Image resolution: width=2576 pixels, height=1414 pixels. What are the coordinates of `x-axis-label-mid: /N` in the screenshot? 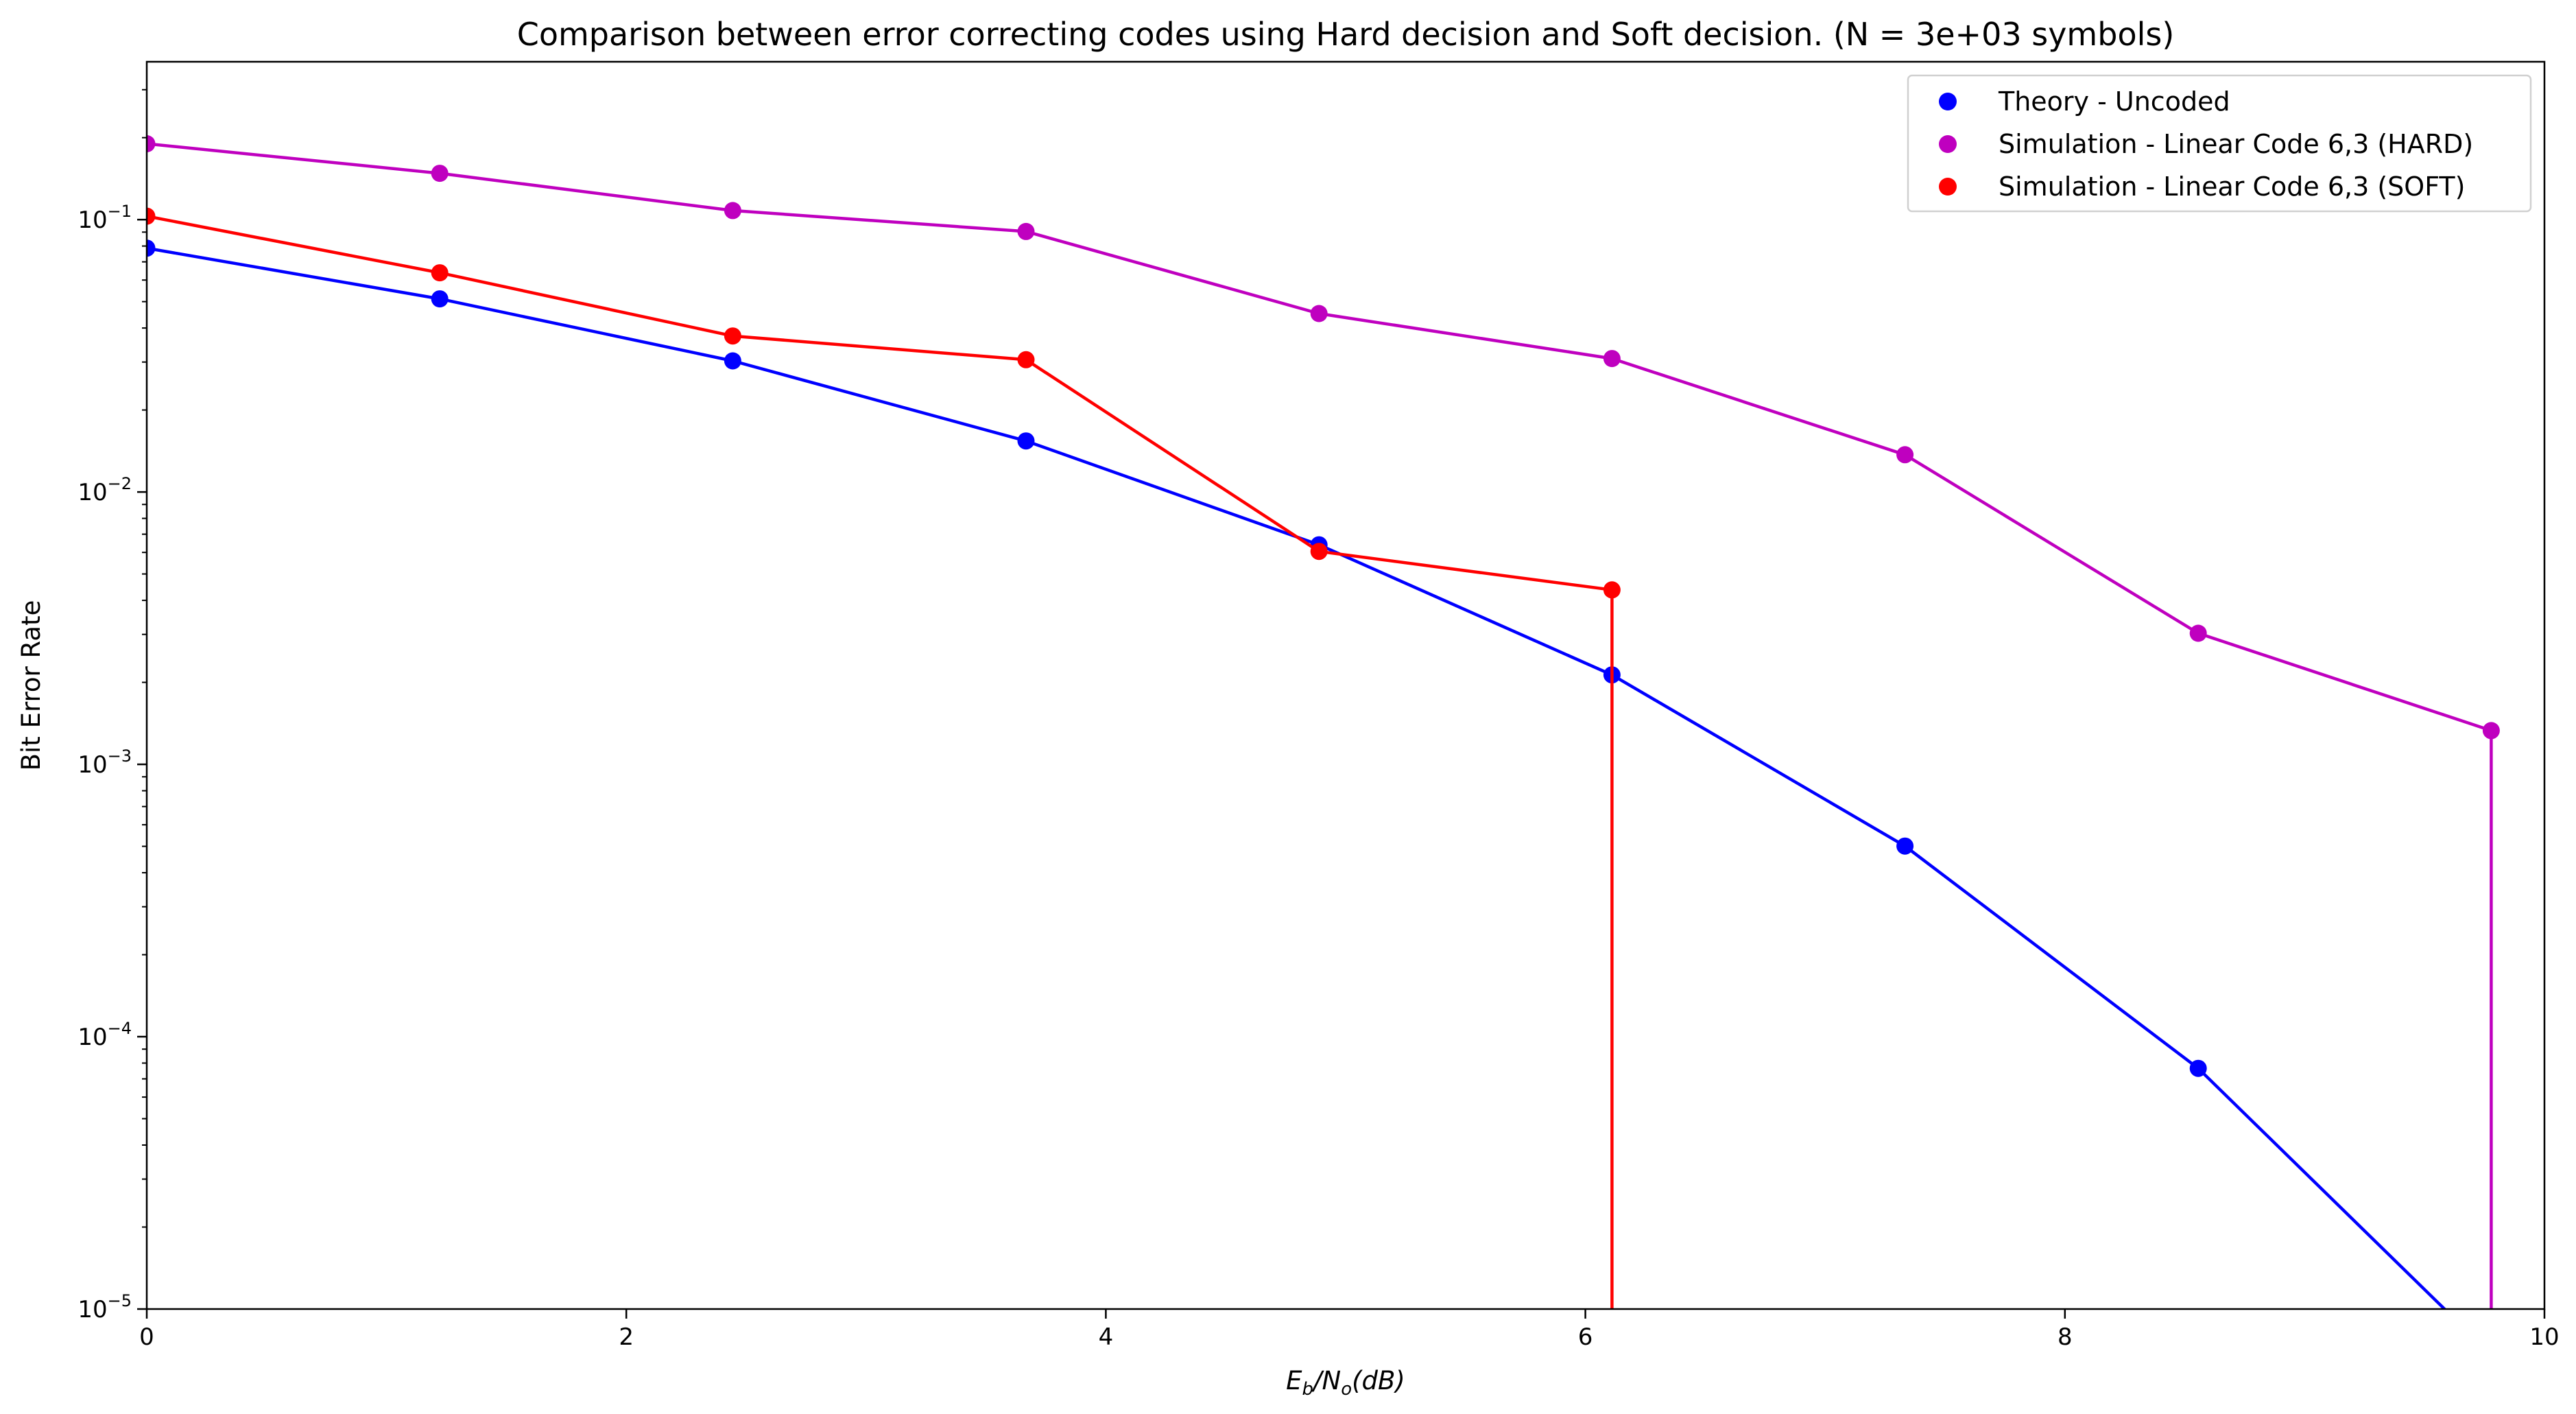 It's located at (1326, 1381).